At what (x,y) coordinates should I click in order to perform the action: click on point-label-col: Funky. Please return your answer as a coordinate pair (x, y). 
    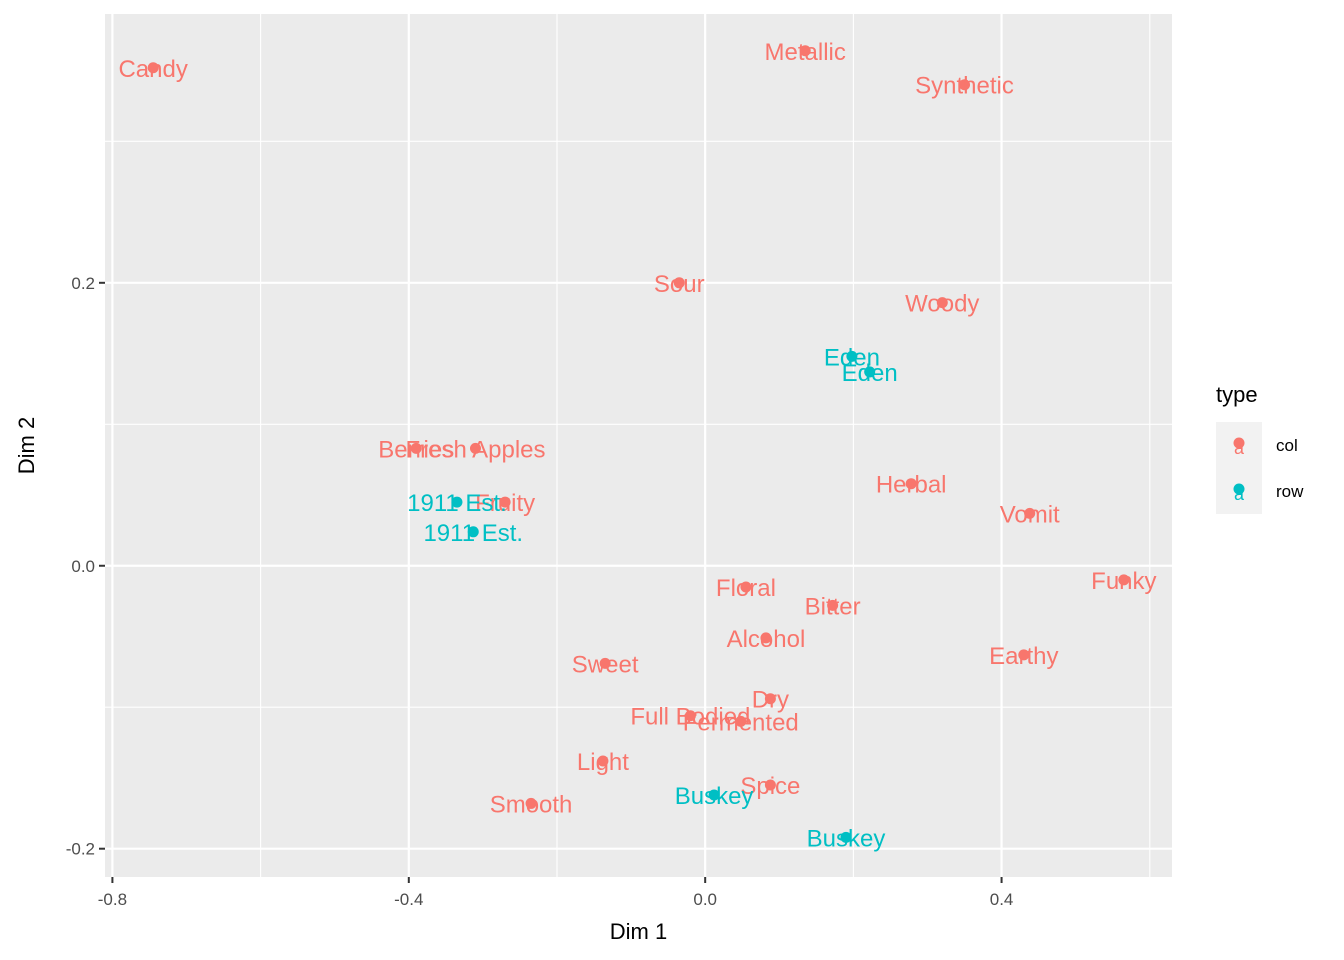
    Looking at the image, I should click on (1123, 581).